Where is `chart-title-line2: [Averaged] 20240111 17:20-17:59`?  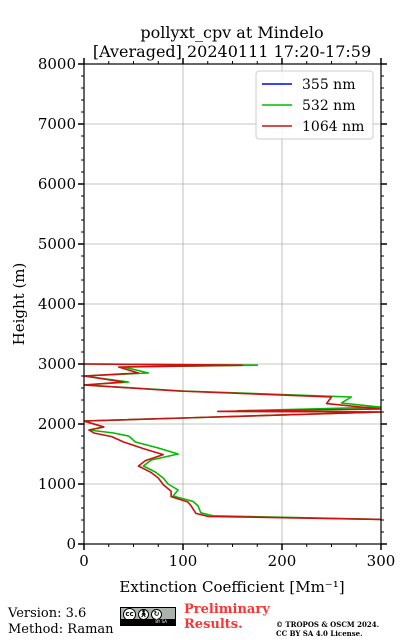 chart-title-line2: [Averaged] 20240111 17:20-17:59 is located at coordinates (232, 51).